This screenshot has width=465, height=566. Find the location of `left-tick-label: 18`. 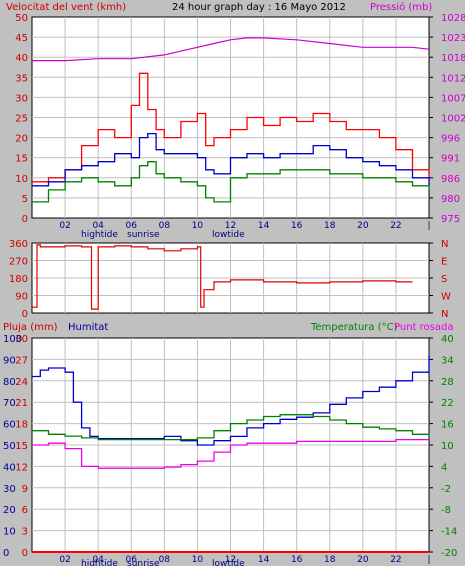

left-tick-label: 18 is located at coordinates (21, 425).